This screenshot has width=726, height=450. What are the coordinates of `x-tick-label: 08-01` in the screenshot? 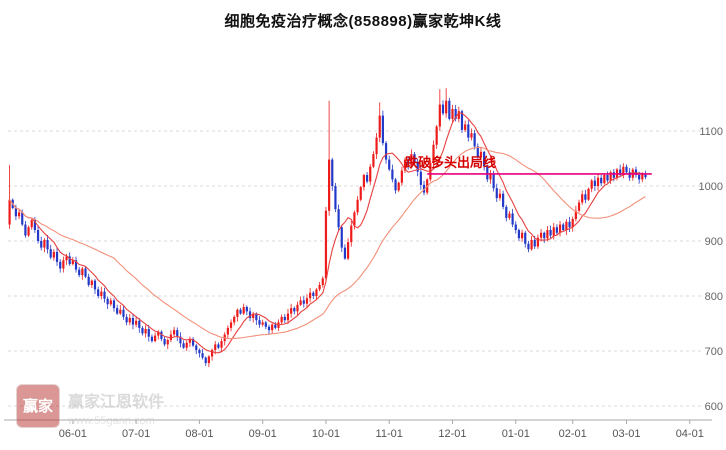 It's located at (199, 434).